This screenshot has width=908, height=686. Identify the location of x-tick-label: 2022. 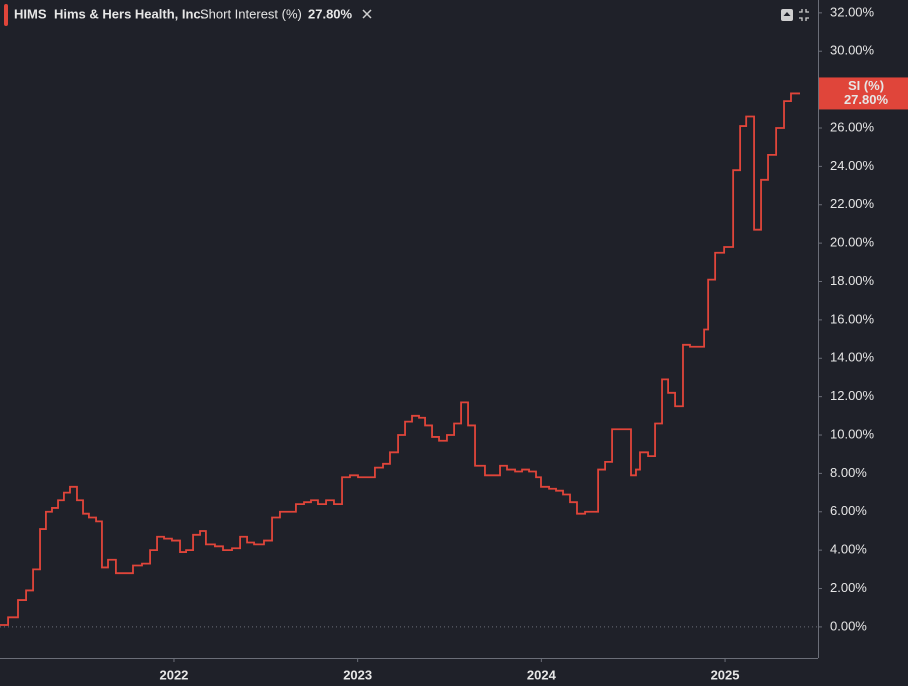
(173, 674).